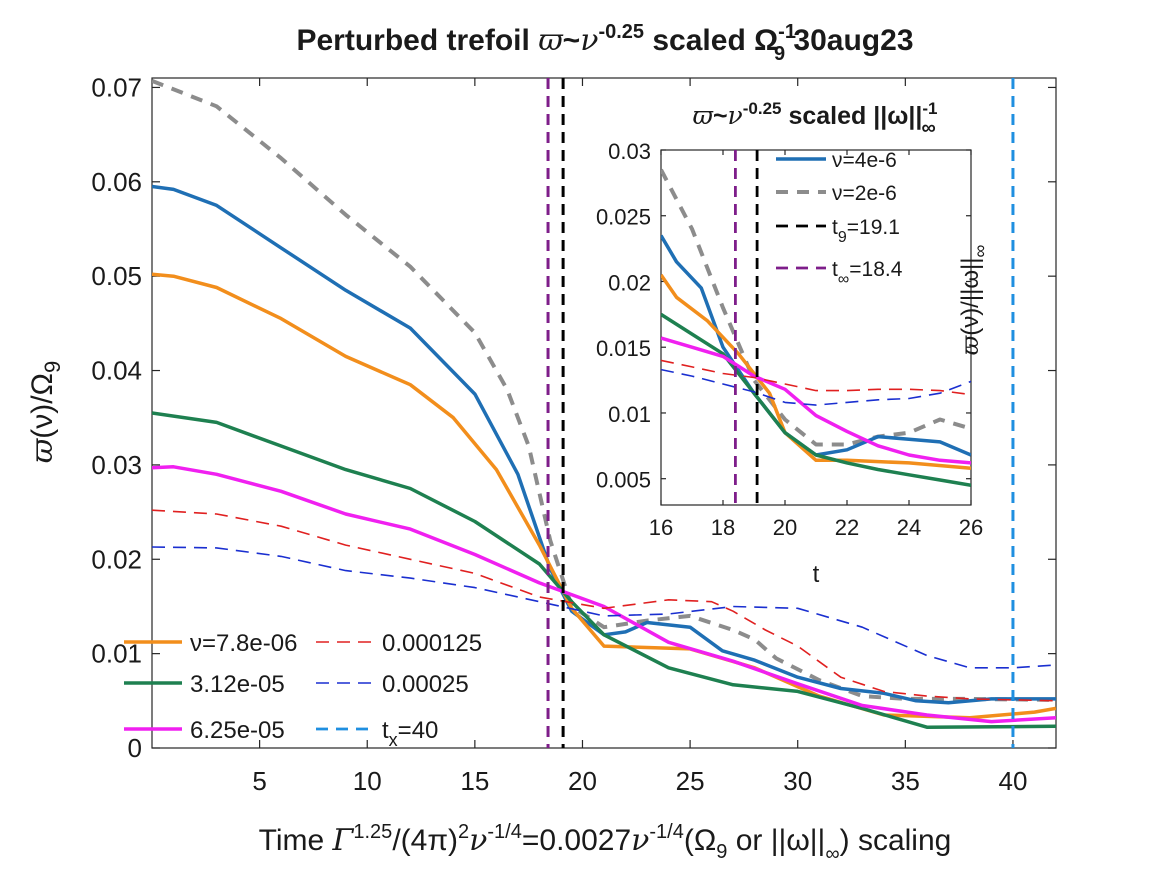 The height and width of the screenshot is (875, 1167). Describe the element at coordinates (45, 412) in the screenshot. I see `main-ylabel: ϖ(ν)/Ω9` at that location.